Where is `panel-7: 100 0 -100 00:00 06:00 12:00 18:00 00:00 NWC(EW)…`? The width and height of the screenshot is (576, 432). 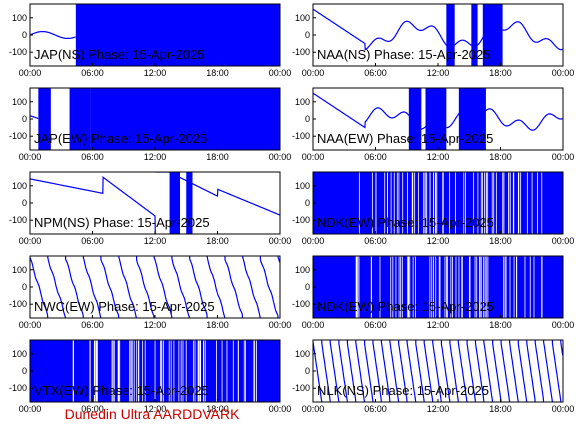 panel-7: 100 0 -100 00:00 06:00 12:00 18:00 00:00 NWC(EW)… is located at coordinates (150, 292).